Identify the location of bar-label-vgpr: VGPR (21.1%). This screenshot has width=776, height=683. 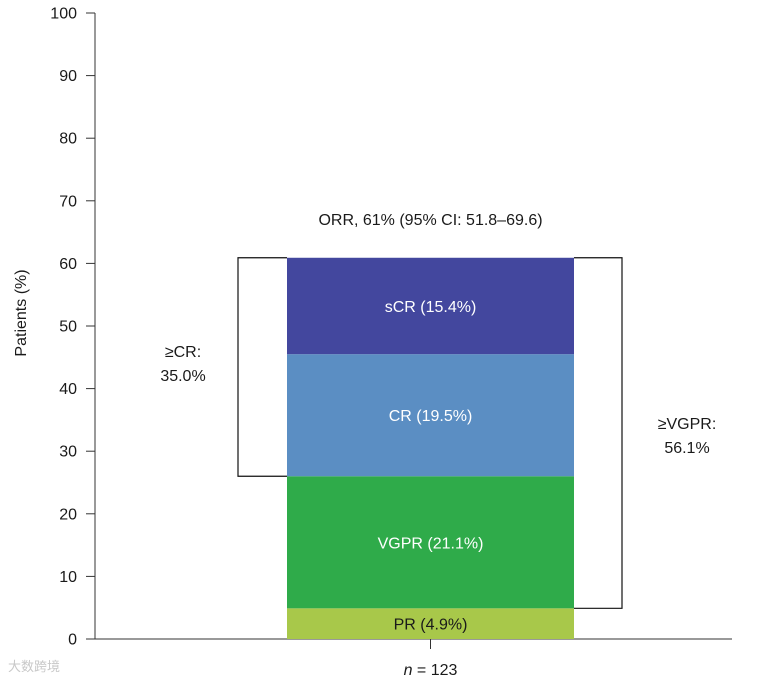
(431, 543).